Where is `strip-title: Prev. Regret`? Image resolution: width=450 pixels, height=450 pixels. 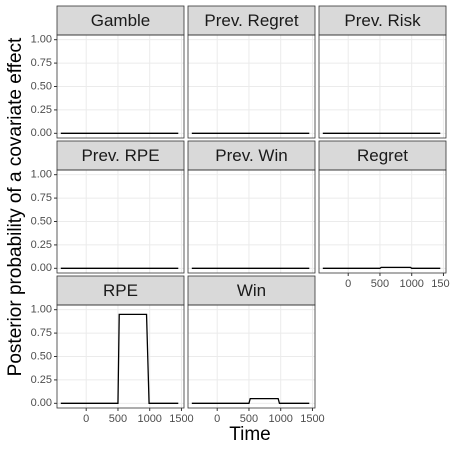 strip-title: Prev. Regret is located at coordinates (251, 20).